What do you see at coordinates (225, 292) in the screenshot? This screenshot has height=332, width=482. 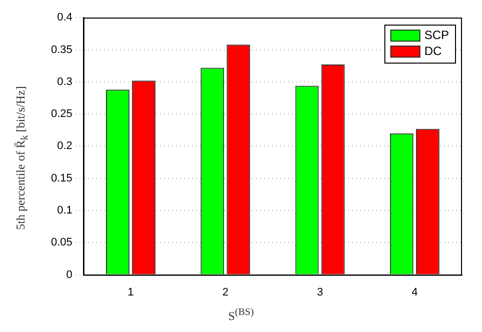 I see `x-tick-label: 2` at bounding box center [225, 292].